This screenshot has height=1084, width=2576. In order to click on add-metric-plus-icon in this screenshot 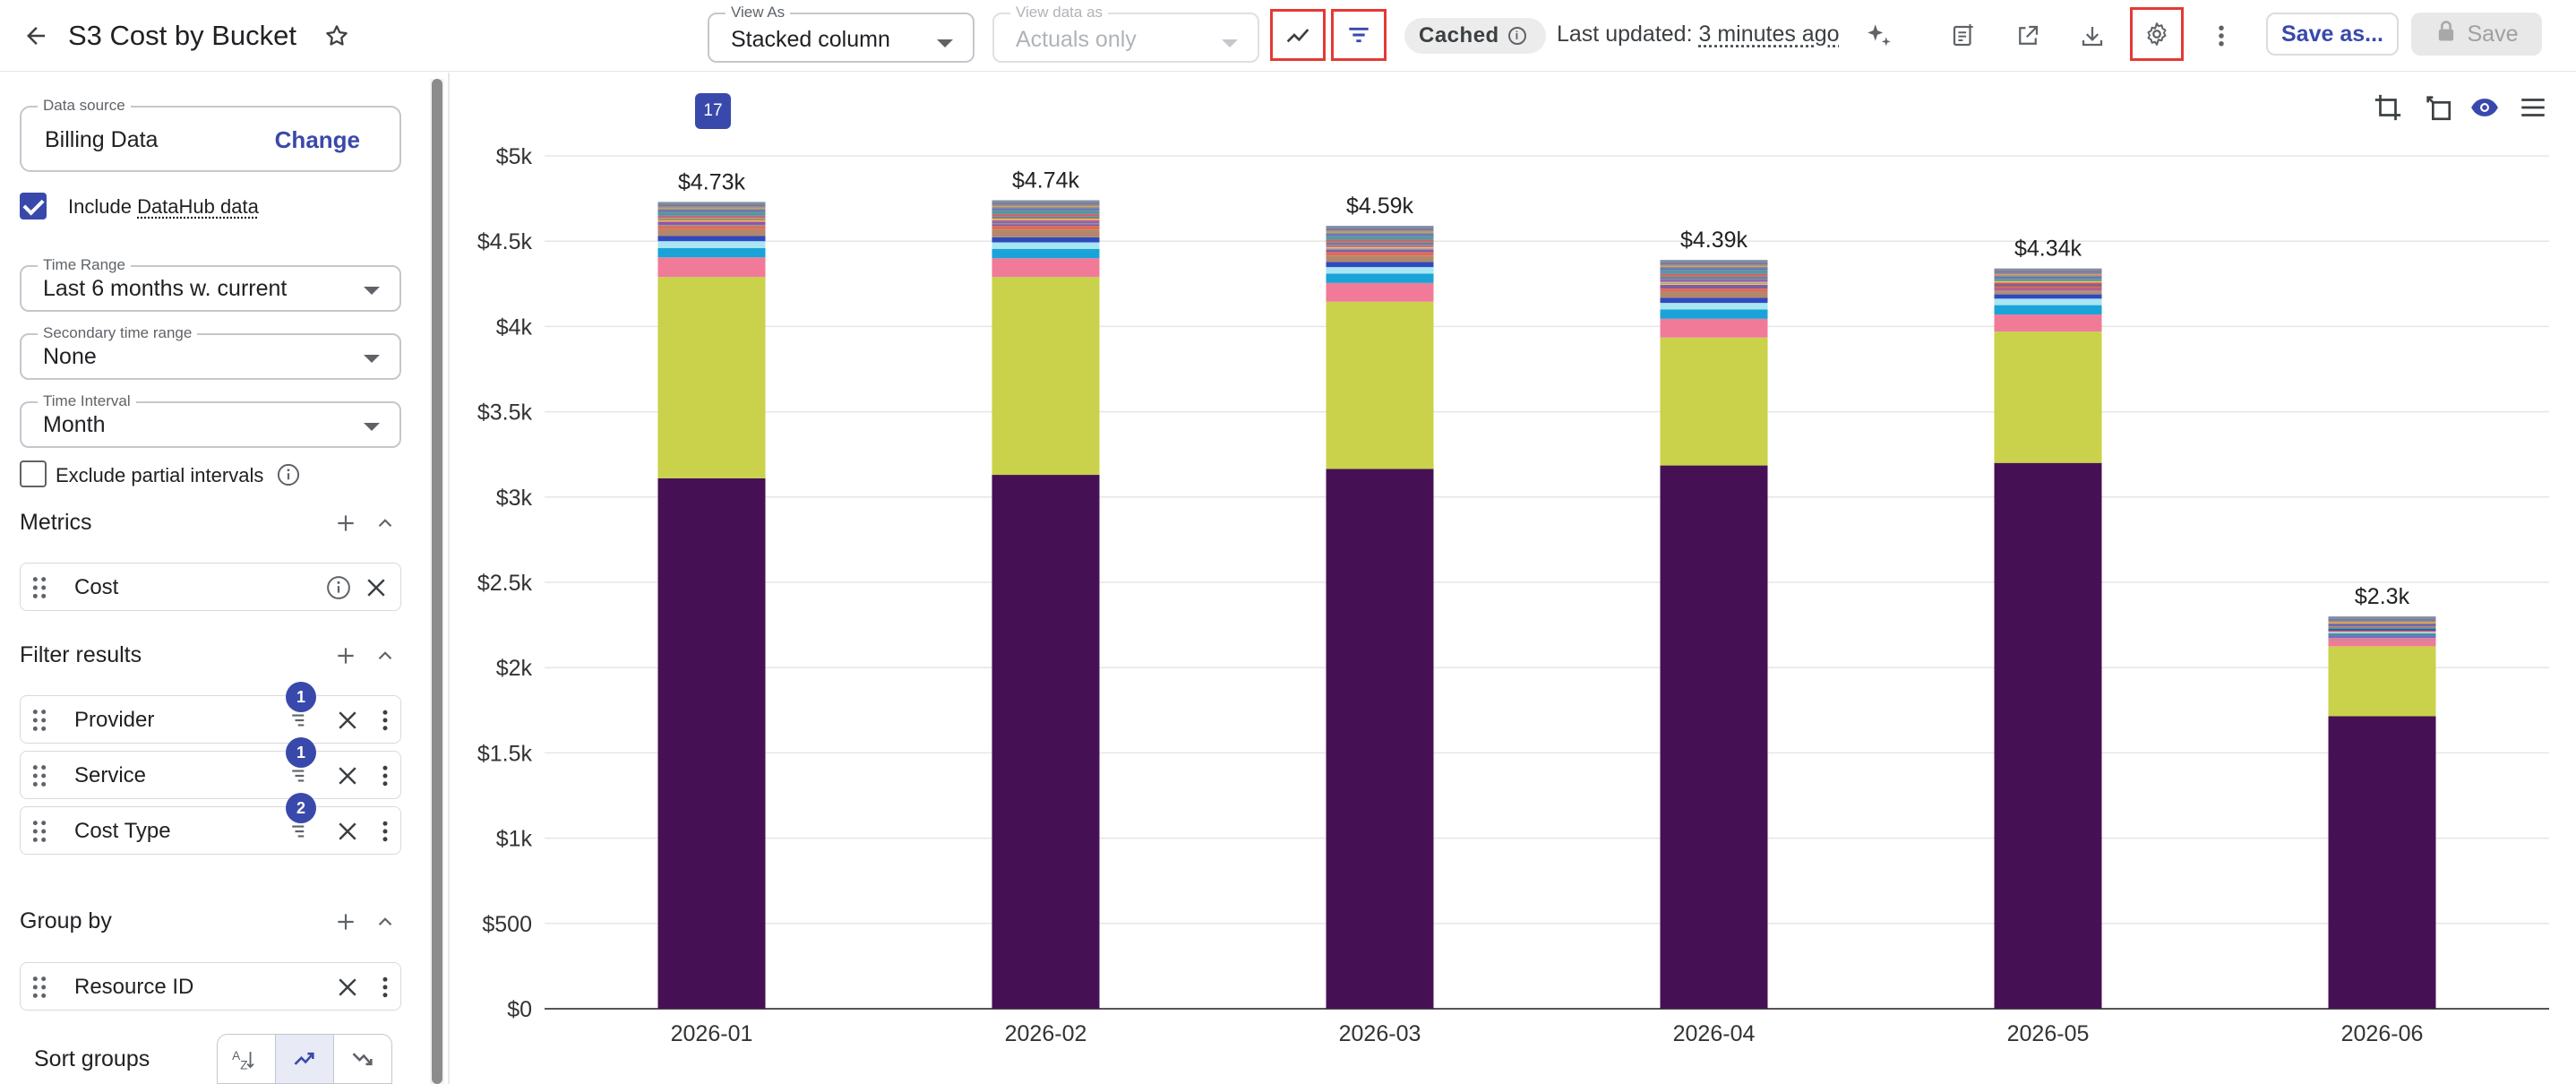, I will do `click(345, 523)`.